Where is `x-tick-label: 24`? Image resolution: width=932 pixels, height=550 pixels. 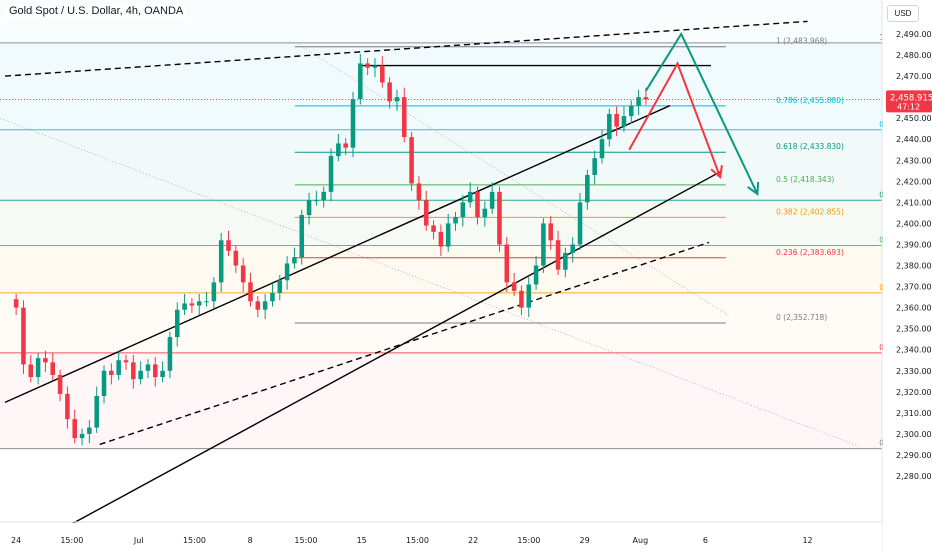 x-tick-label: 24 is located at coordinates (16, 540).